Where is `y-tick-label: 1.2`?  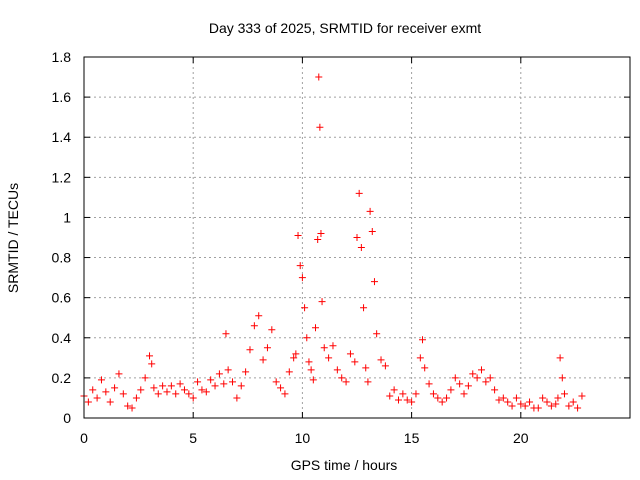
y-tick-label: 1.2 is located at coordinates (62, 177).